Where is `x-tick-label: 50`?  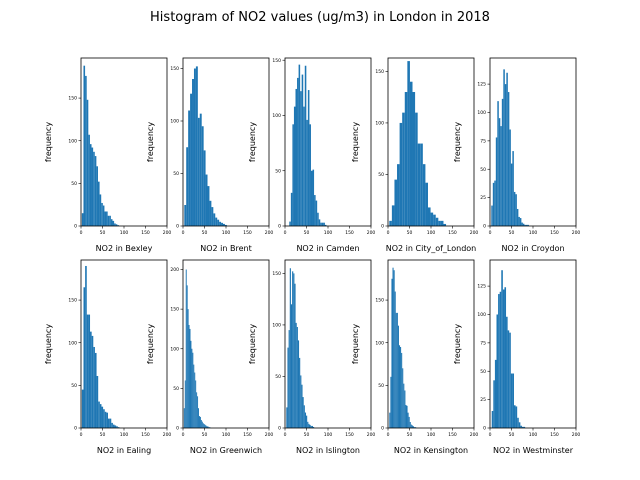
x-tick-label: 50 is located at coordinates (307, 435).